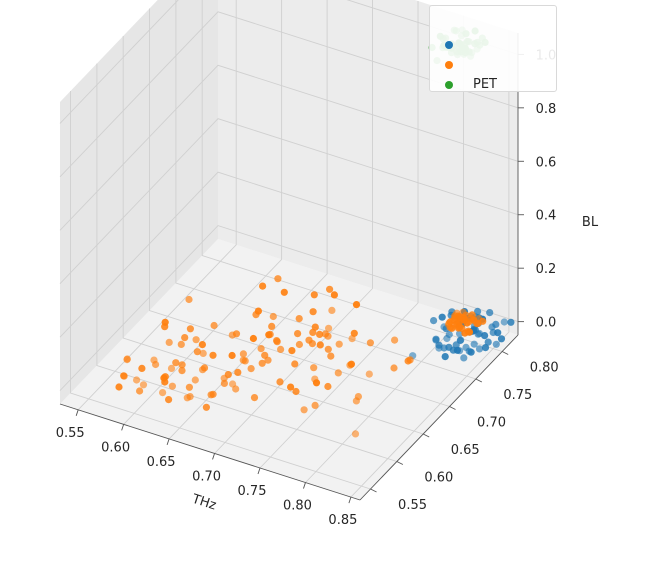  Describe the element at coordinates (491, 423) in the screenshot. I see `y-tick-label: 0.70` at that location.